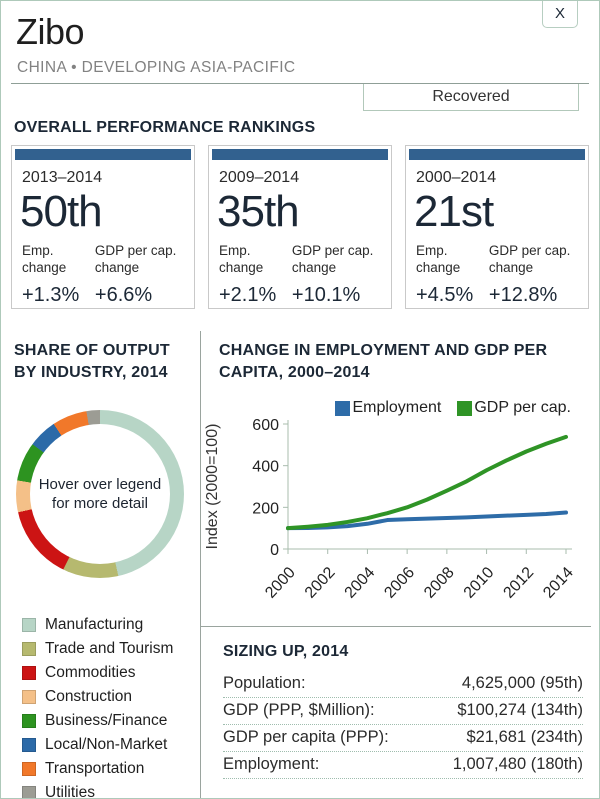  I want to click on card-rank: 35th, so click(258, 211).